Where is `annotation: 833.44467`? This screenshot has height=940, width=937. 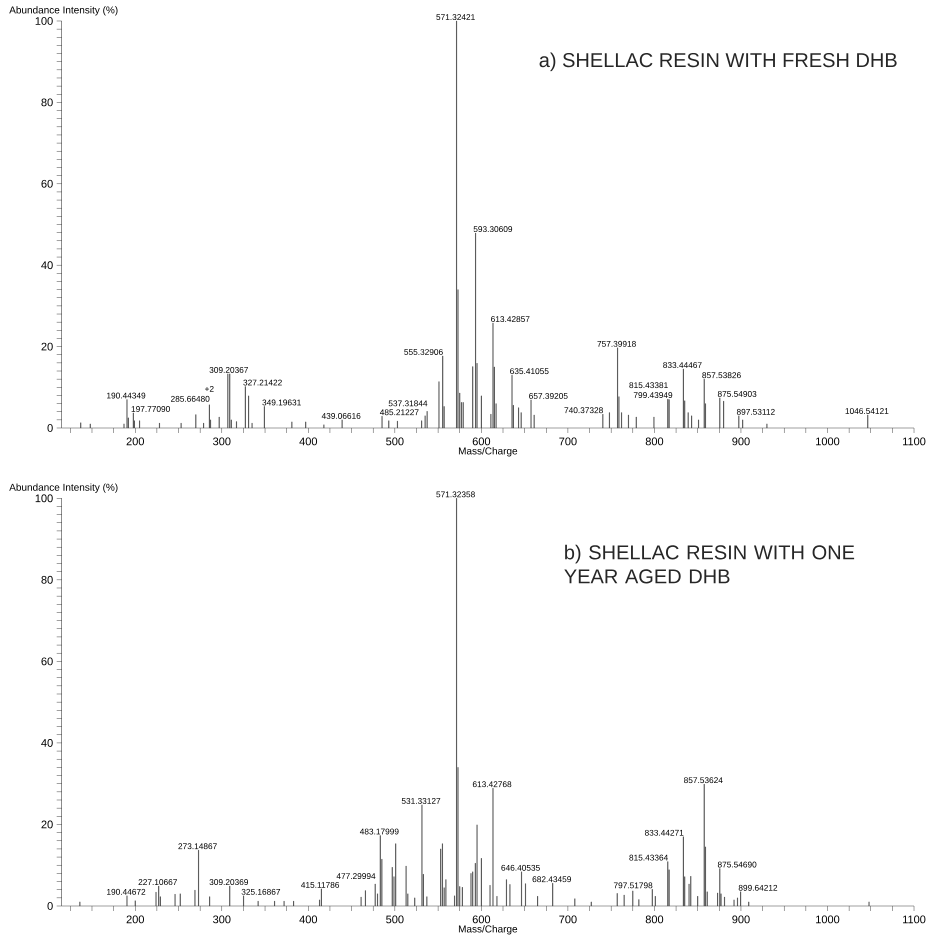 annotation: 833.44467 is located at coordinates (682, 365).